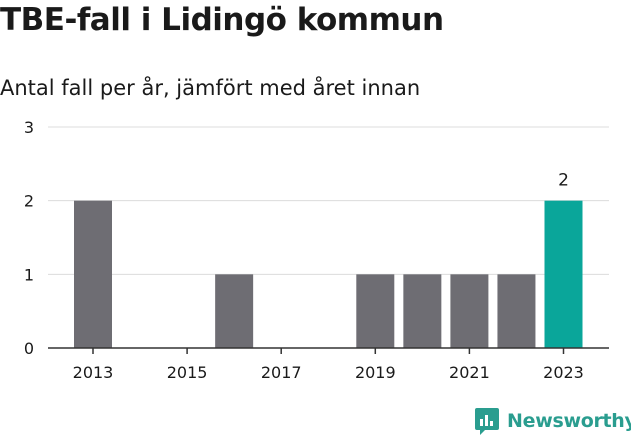 The height and width of the screenshot is (439, 631). What do you see at coordinates (29, 274) in the screenshot?
I see `y-tick-label: 1` at bounding box center [29, 274].